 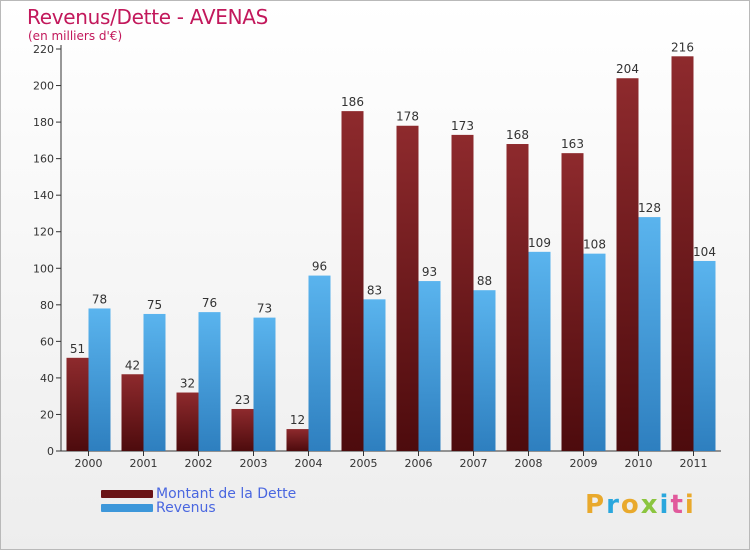 I want to click on x-tick-label: 2007, so click(x=474, y=463).